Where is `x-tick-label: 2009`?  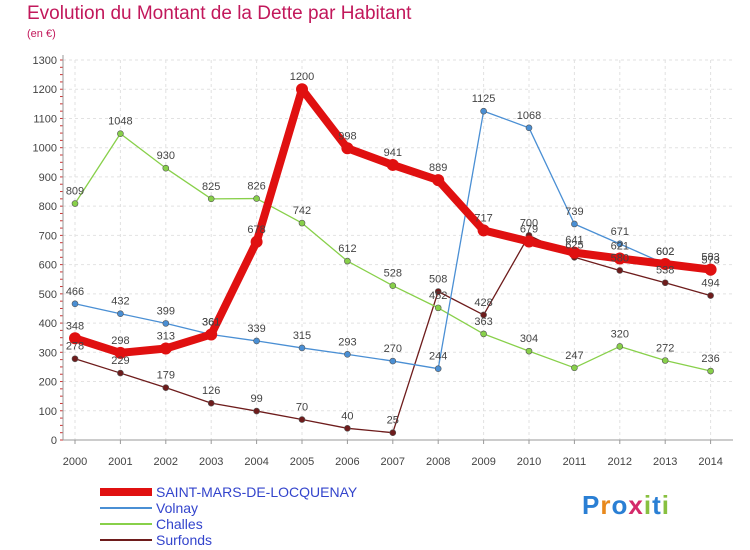
x-tick-label: 2009 is located at coordinates (483, 462).